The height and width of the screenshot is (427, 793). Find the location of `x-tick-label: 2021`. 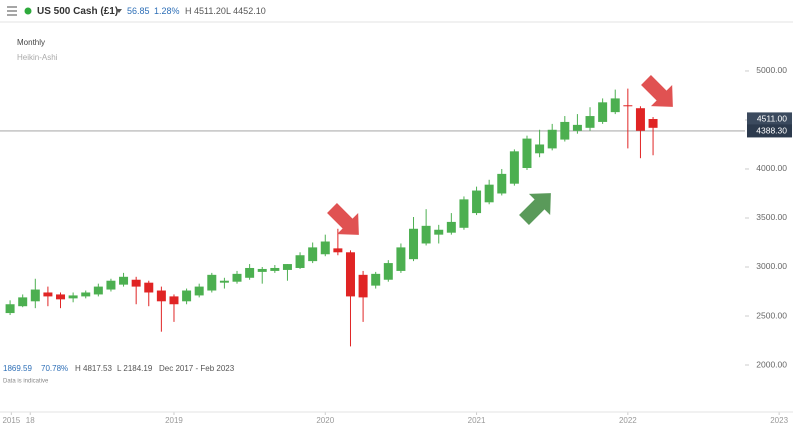

x-tick-label: 2021 is located at coordinates (477, 420).